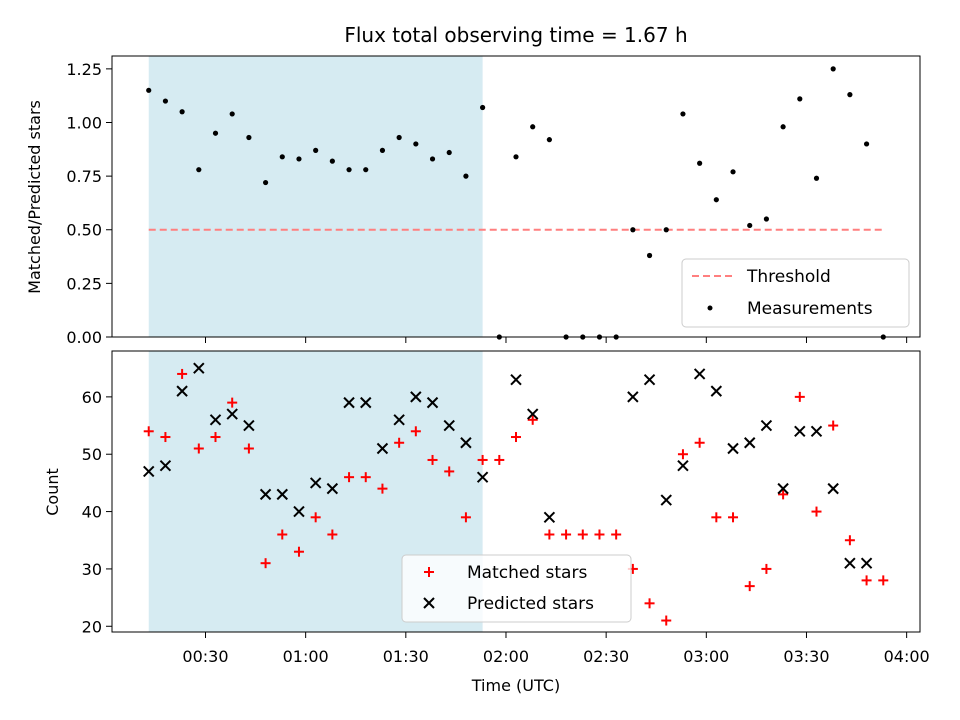  Describe the element at coordinates (556, 340) in the screenshot. I see `top-x-ticks` at that location.